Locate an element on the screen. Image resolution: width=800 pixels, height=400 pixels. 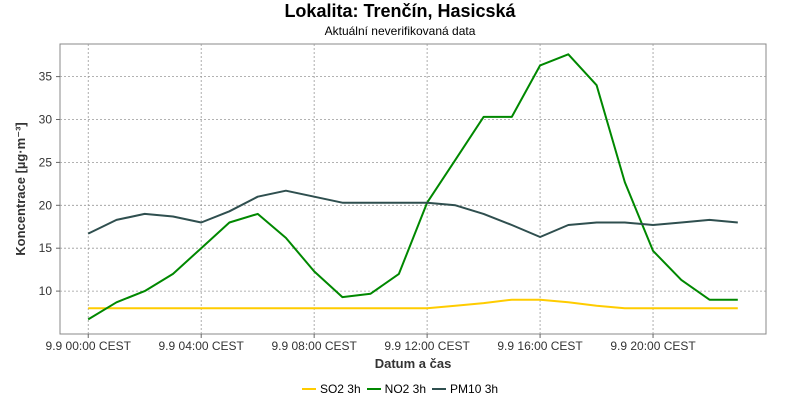
legend-item: NO2 3h is located at coordinates (396, 389).